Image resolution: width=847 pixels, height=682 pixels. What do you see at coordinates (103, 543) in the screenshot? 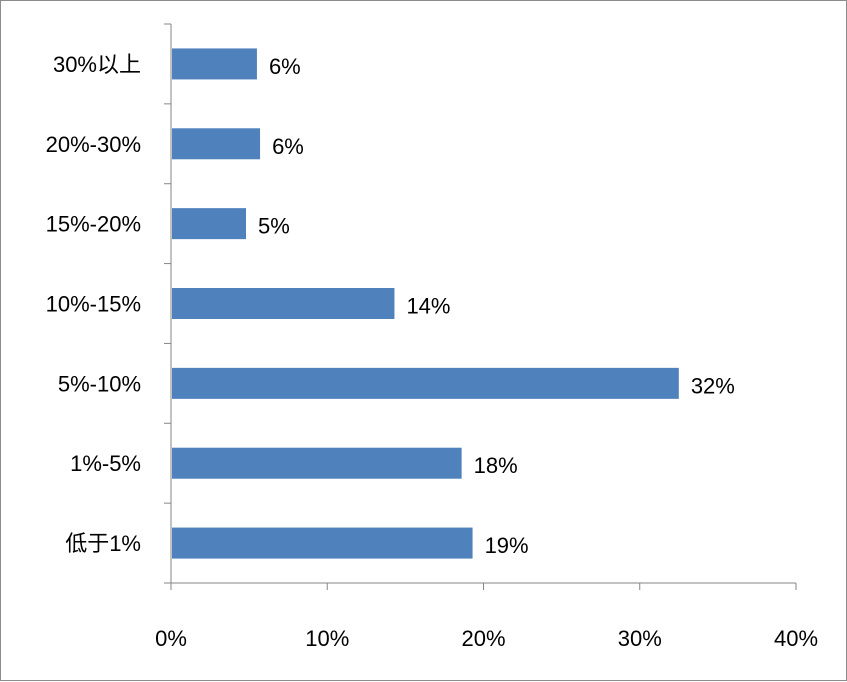
I see `category-label: 低于1%` at bounding box center [103, 543].